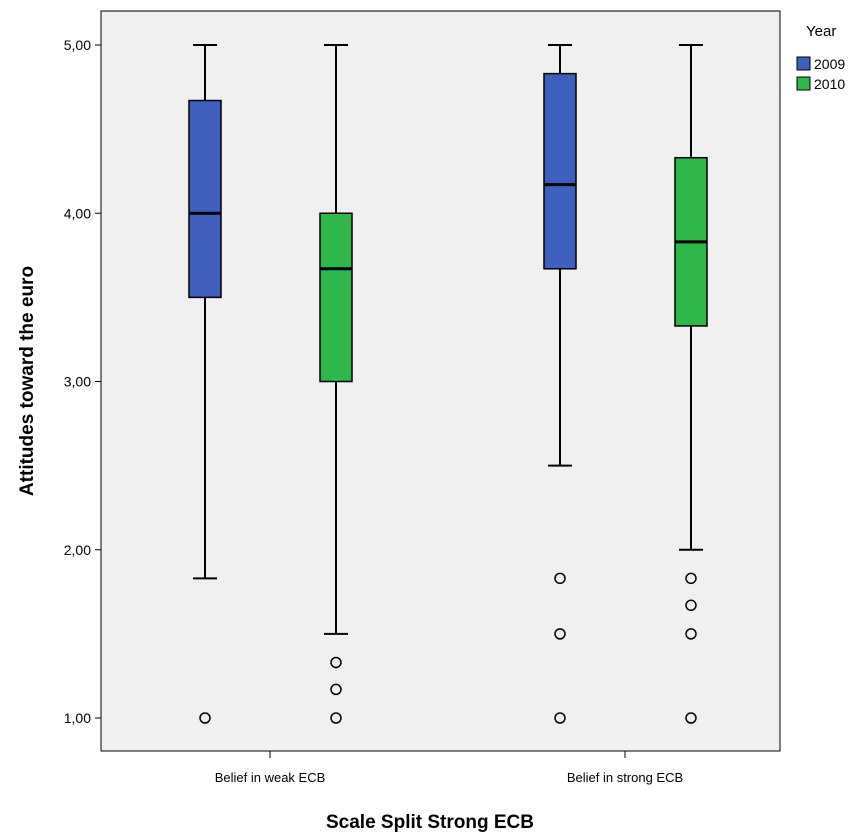 Image resolution: width=864 pixels, height=837 pixels. I want to click on y-tick-label: 3,00, so click(77, 382).